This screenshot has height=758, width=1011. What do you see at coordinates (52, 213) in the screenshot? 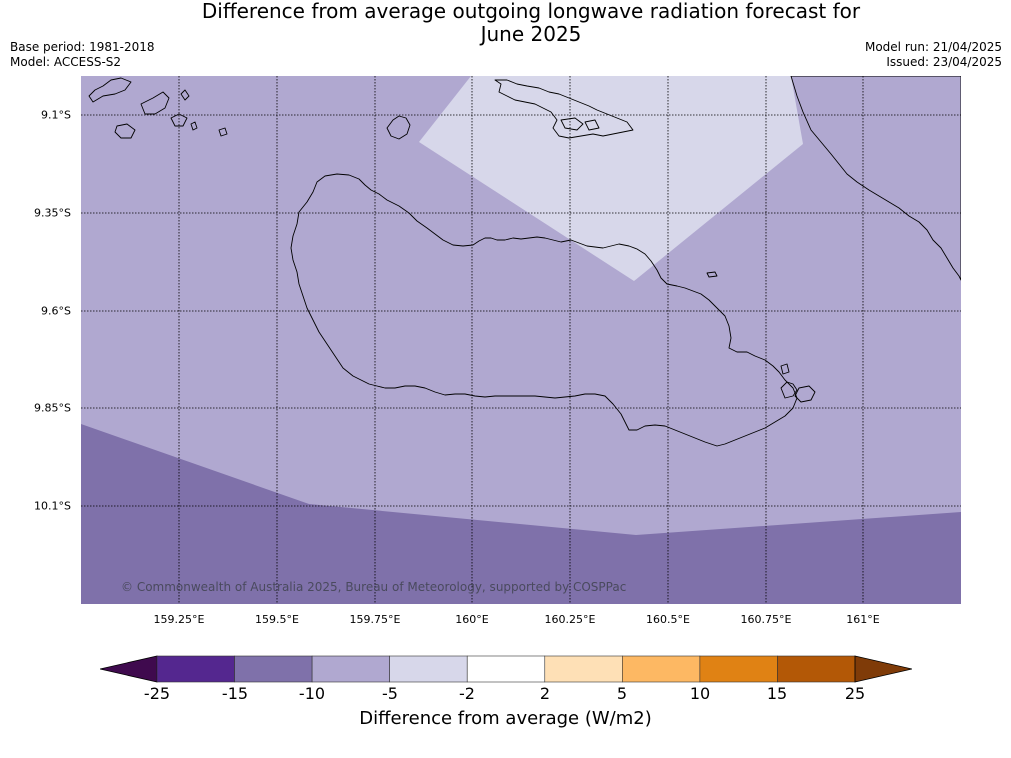
I see `lat-label: 9.35°S` at bounding box center [52, 213].